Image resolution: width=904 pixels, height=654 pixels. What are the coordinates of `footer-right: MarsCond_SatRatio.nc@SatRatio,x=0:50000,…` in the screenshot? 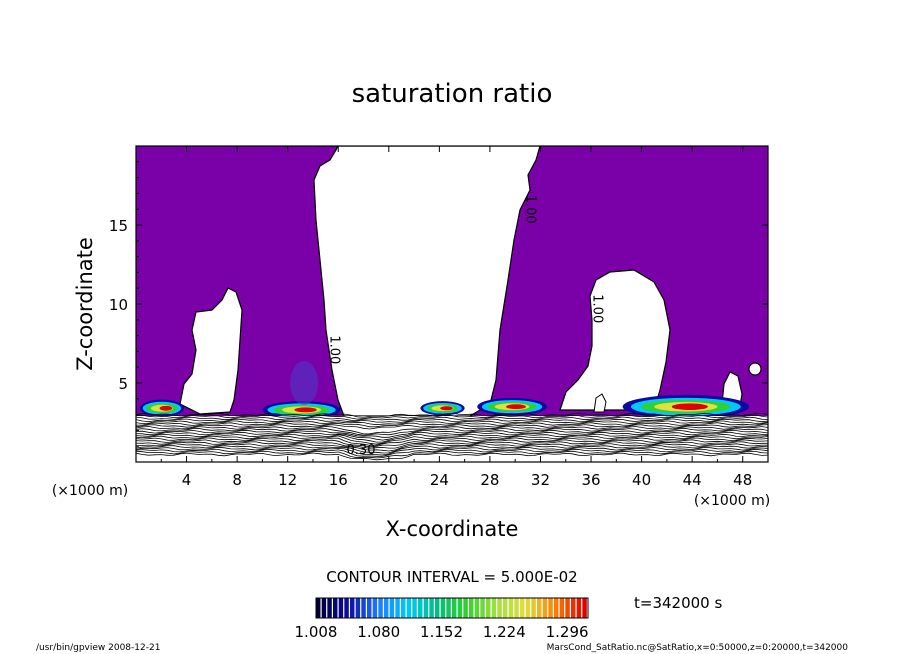 It's located at (698, 648).